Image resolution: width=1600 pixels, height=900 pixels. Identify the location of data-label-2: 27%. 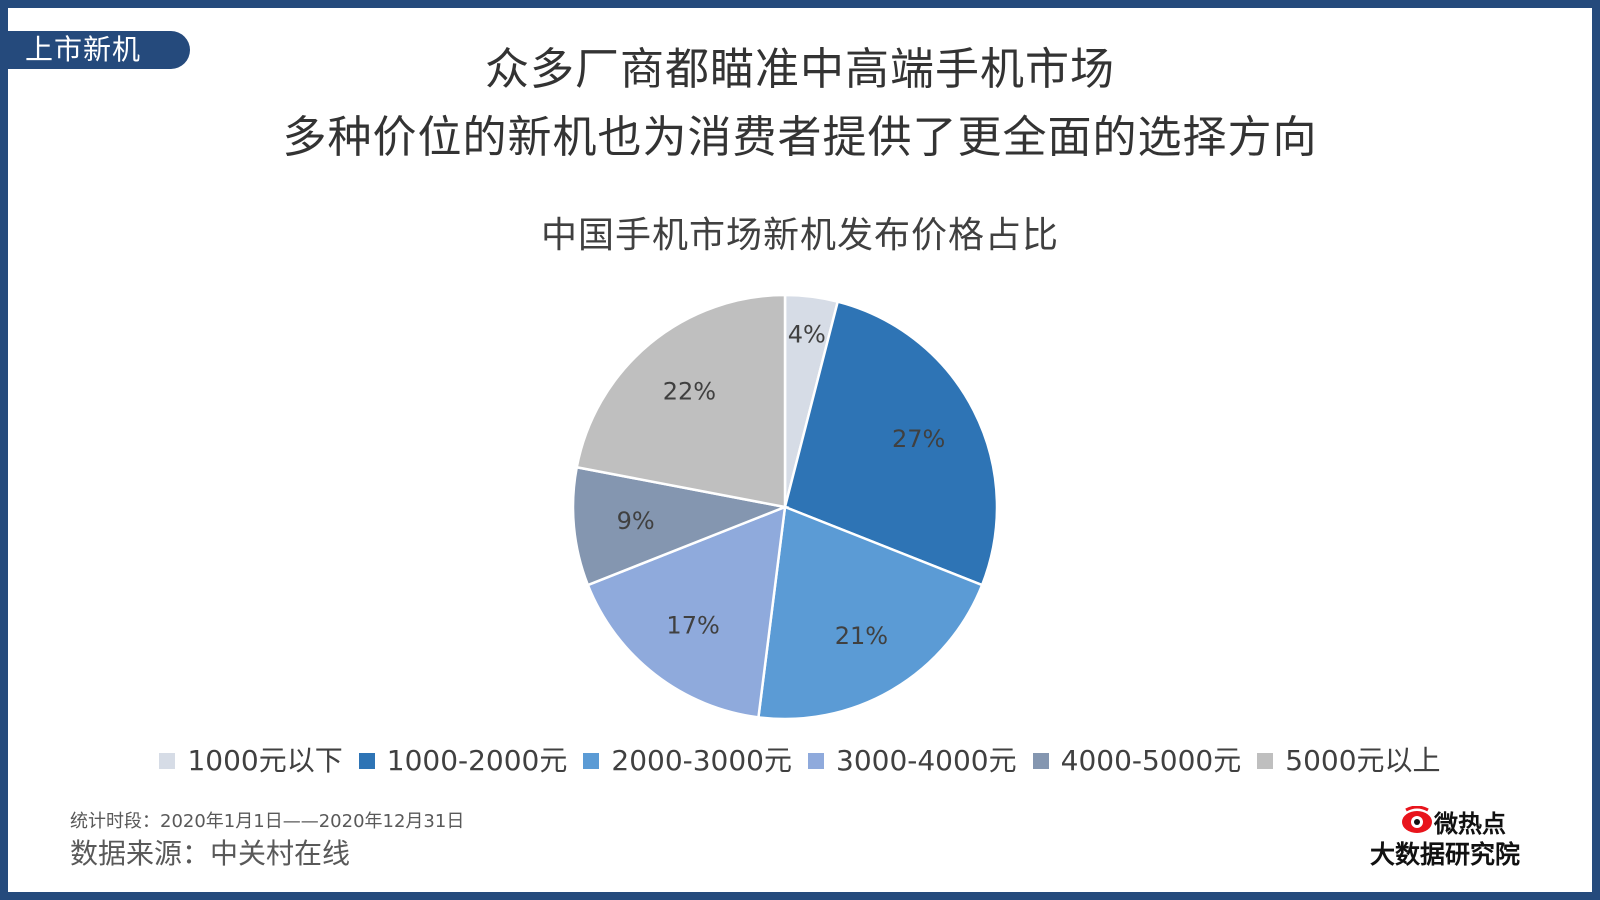
(918, 439).